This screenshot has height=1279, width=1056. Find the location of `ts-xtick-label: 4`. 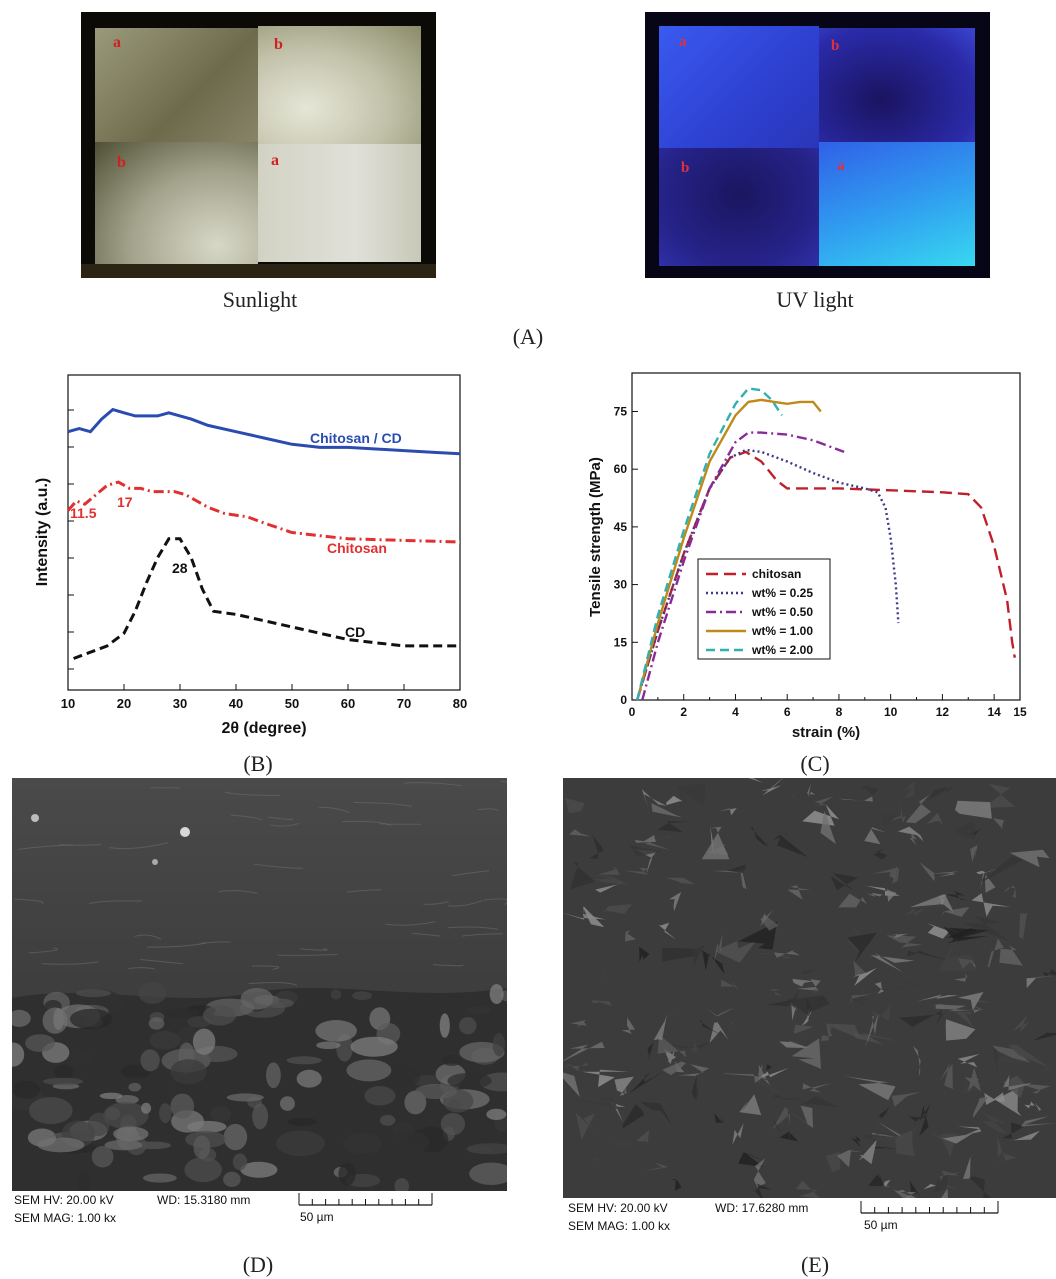

ts-xtick-label: 4 is located at coordinates (735, 712).